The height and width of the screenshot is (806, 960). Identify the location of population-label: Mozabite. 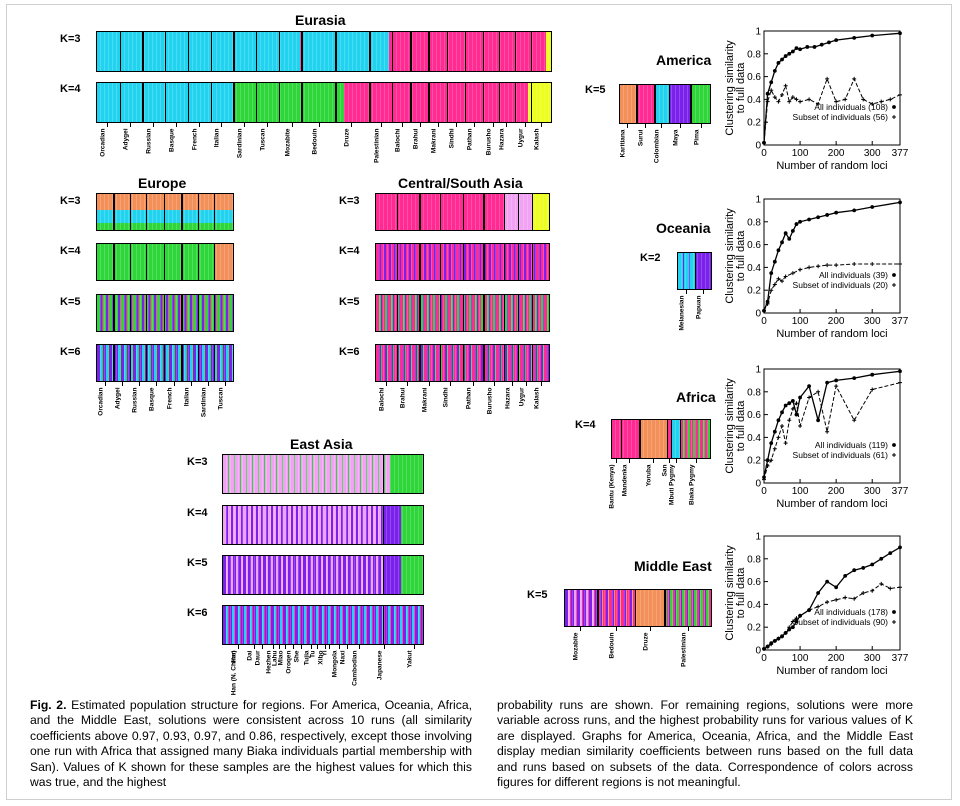
(288, 142).